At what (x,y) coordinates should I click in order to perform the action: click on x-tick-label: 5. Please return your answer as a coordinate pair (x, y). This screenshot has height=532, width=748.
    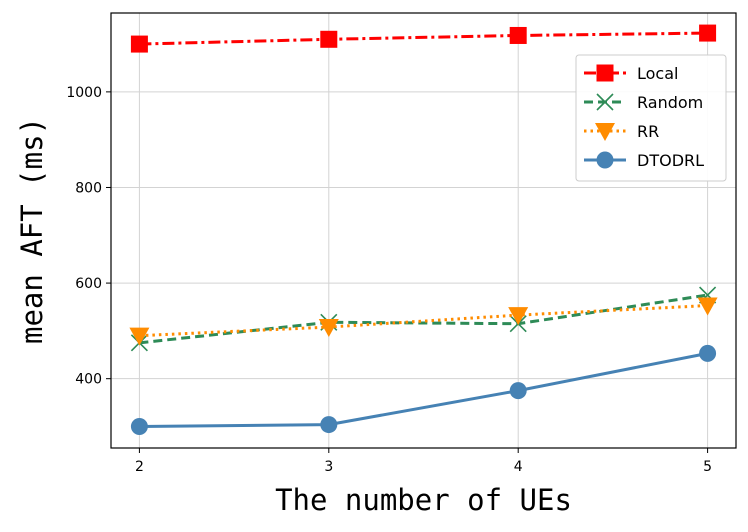
    Looking at the image, I should click on (707, 467).